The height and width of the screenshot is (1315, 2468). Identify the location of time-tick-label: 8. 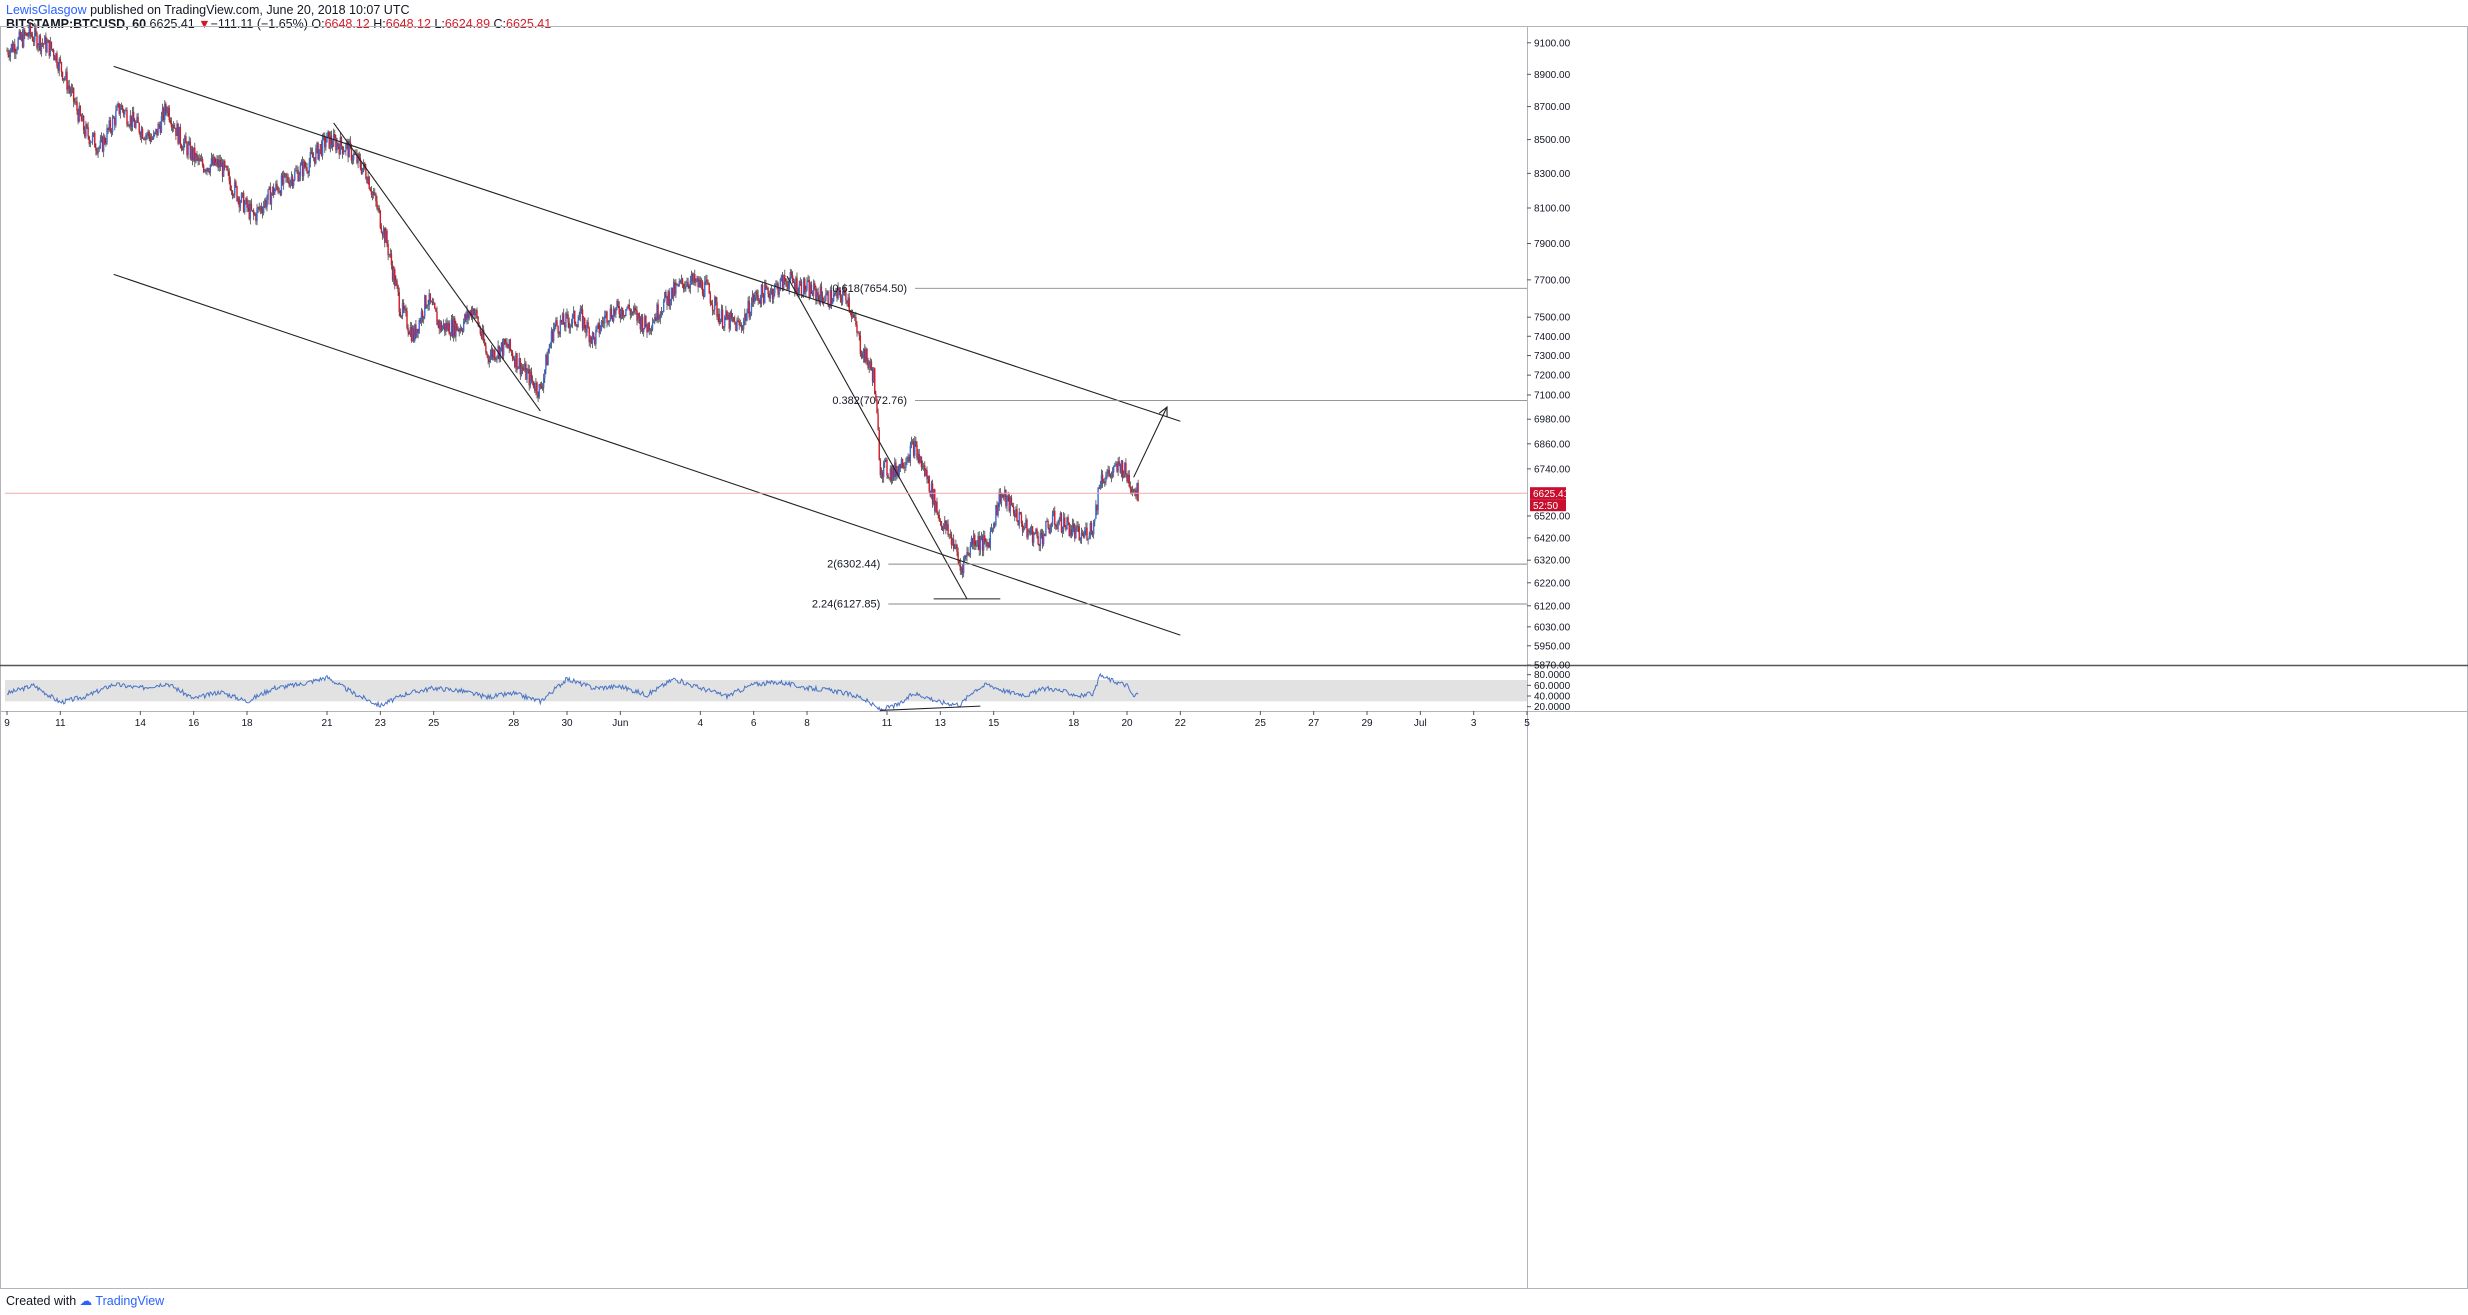
(807, 723).